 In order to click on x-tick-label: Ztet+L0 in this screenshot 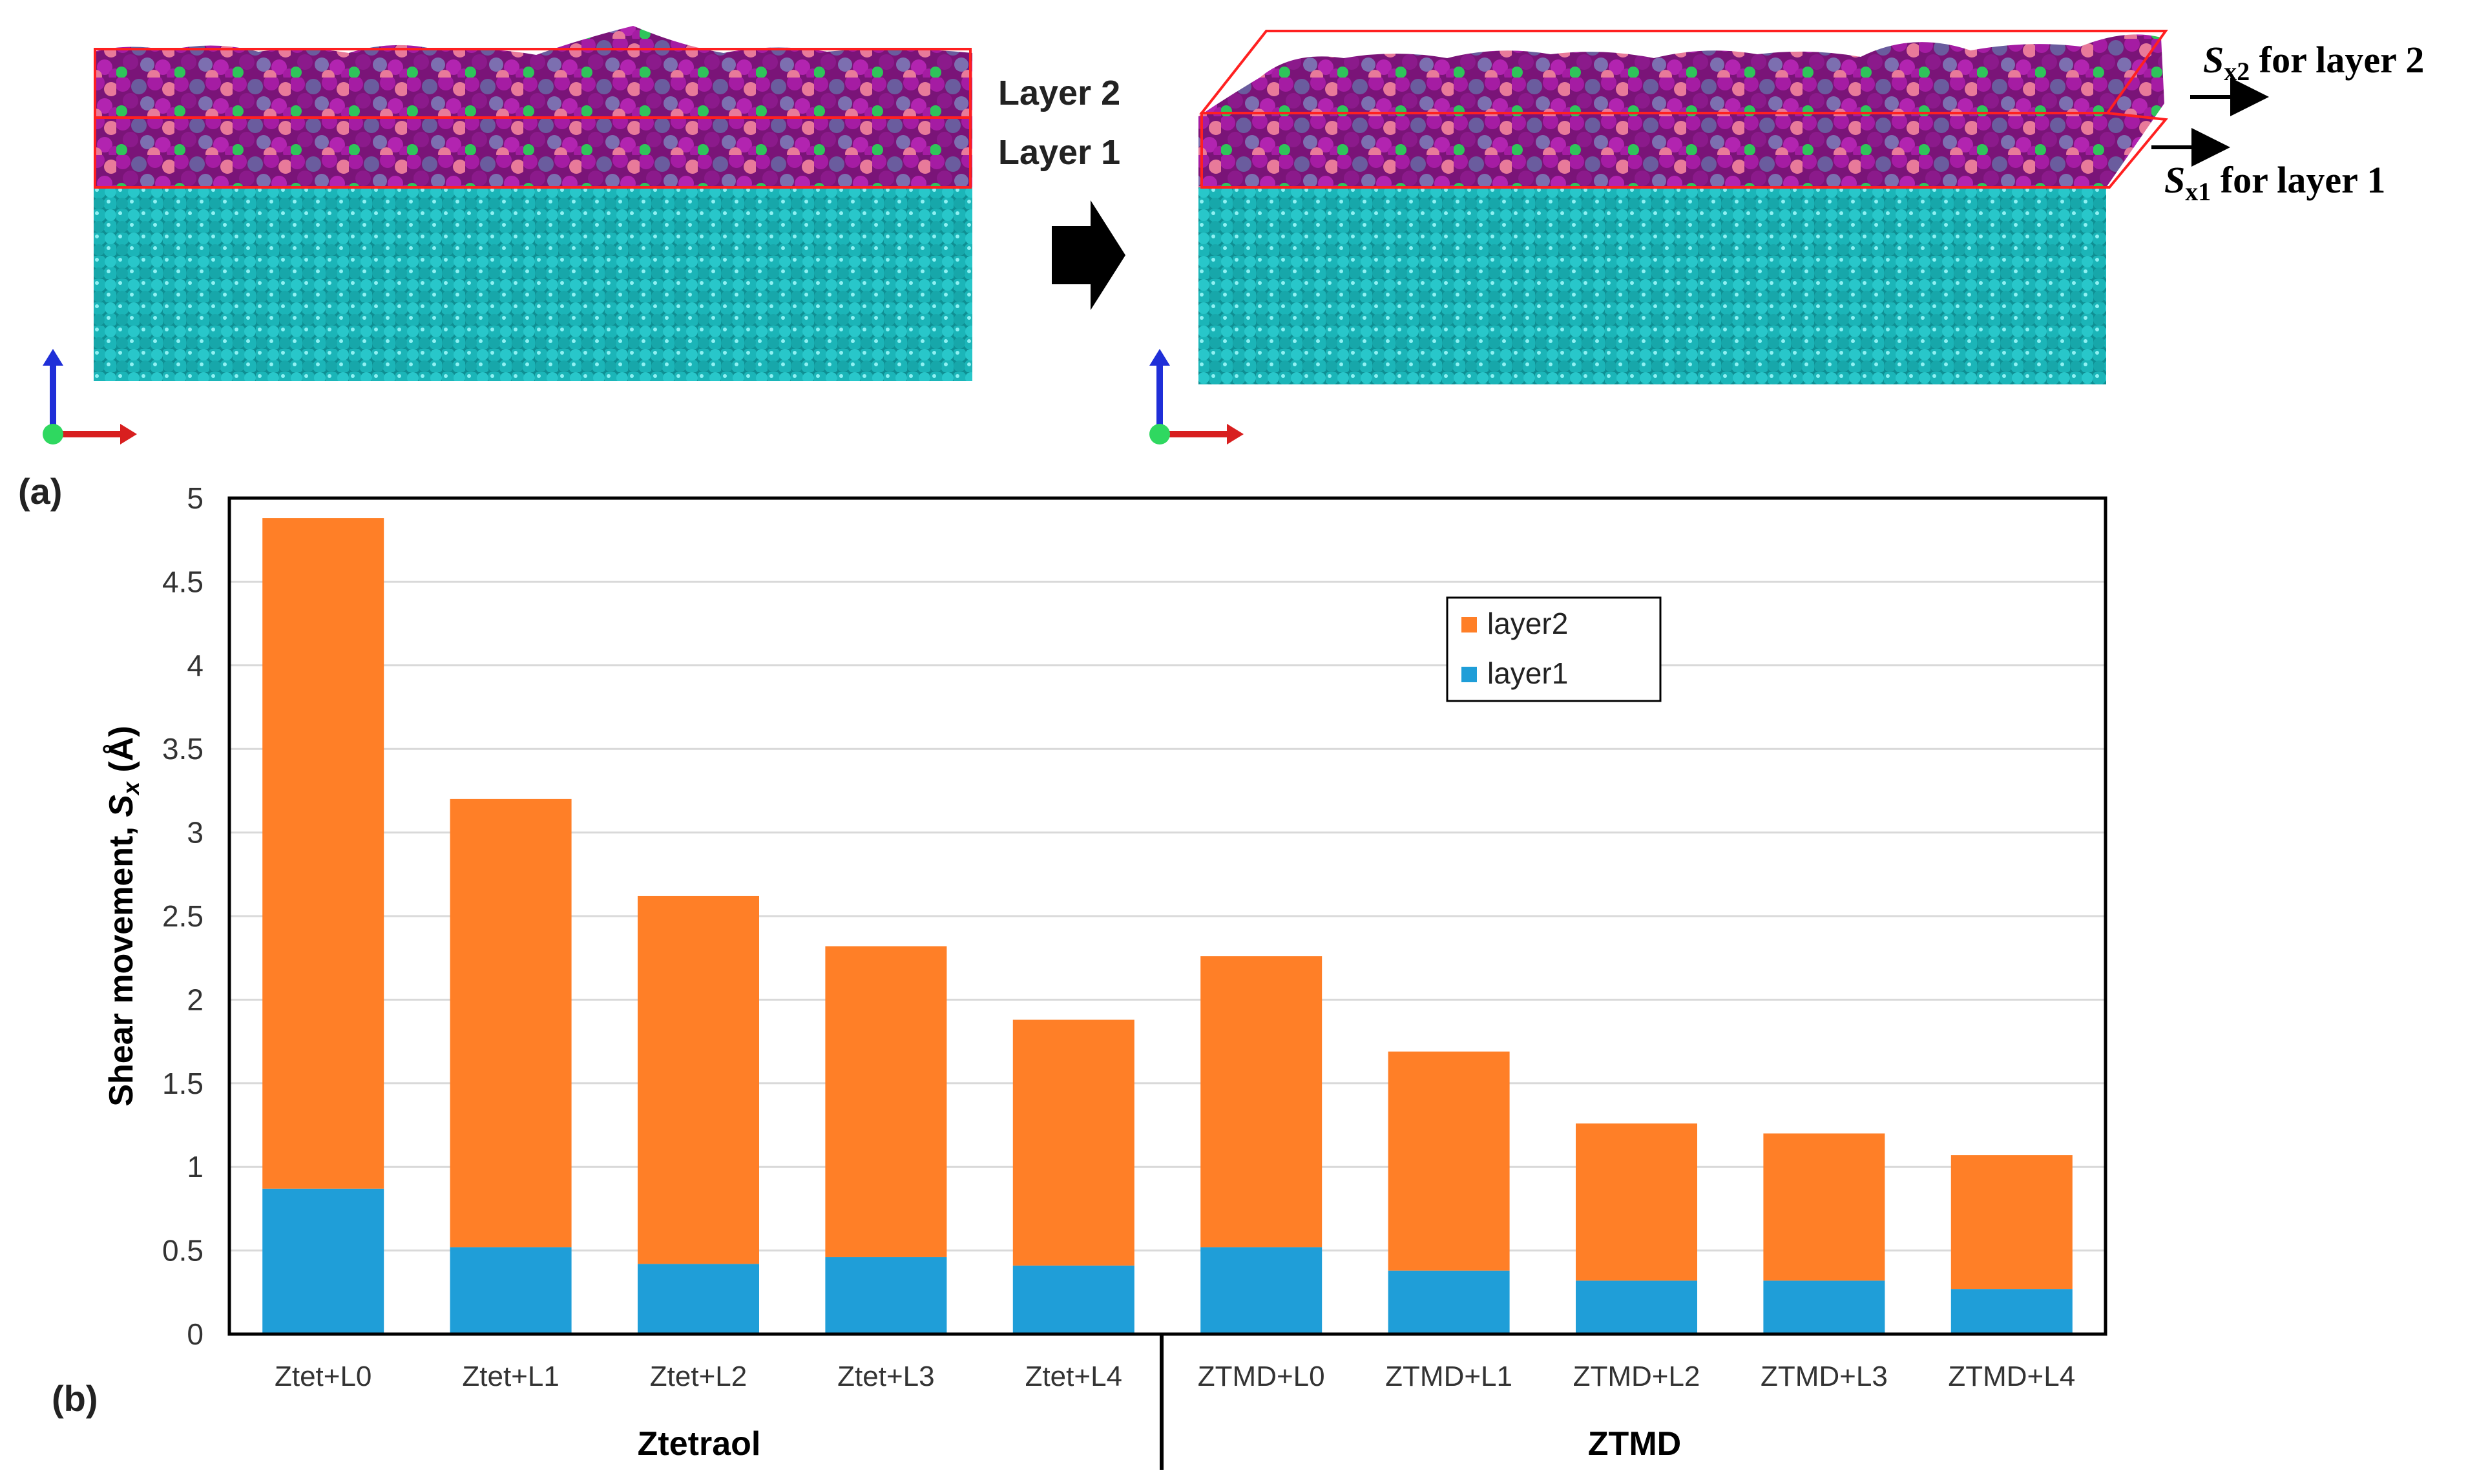, I will do `click(323, 1376)`.